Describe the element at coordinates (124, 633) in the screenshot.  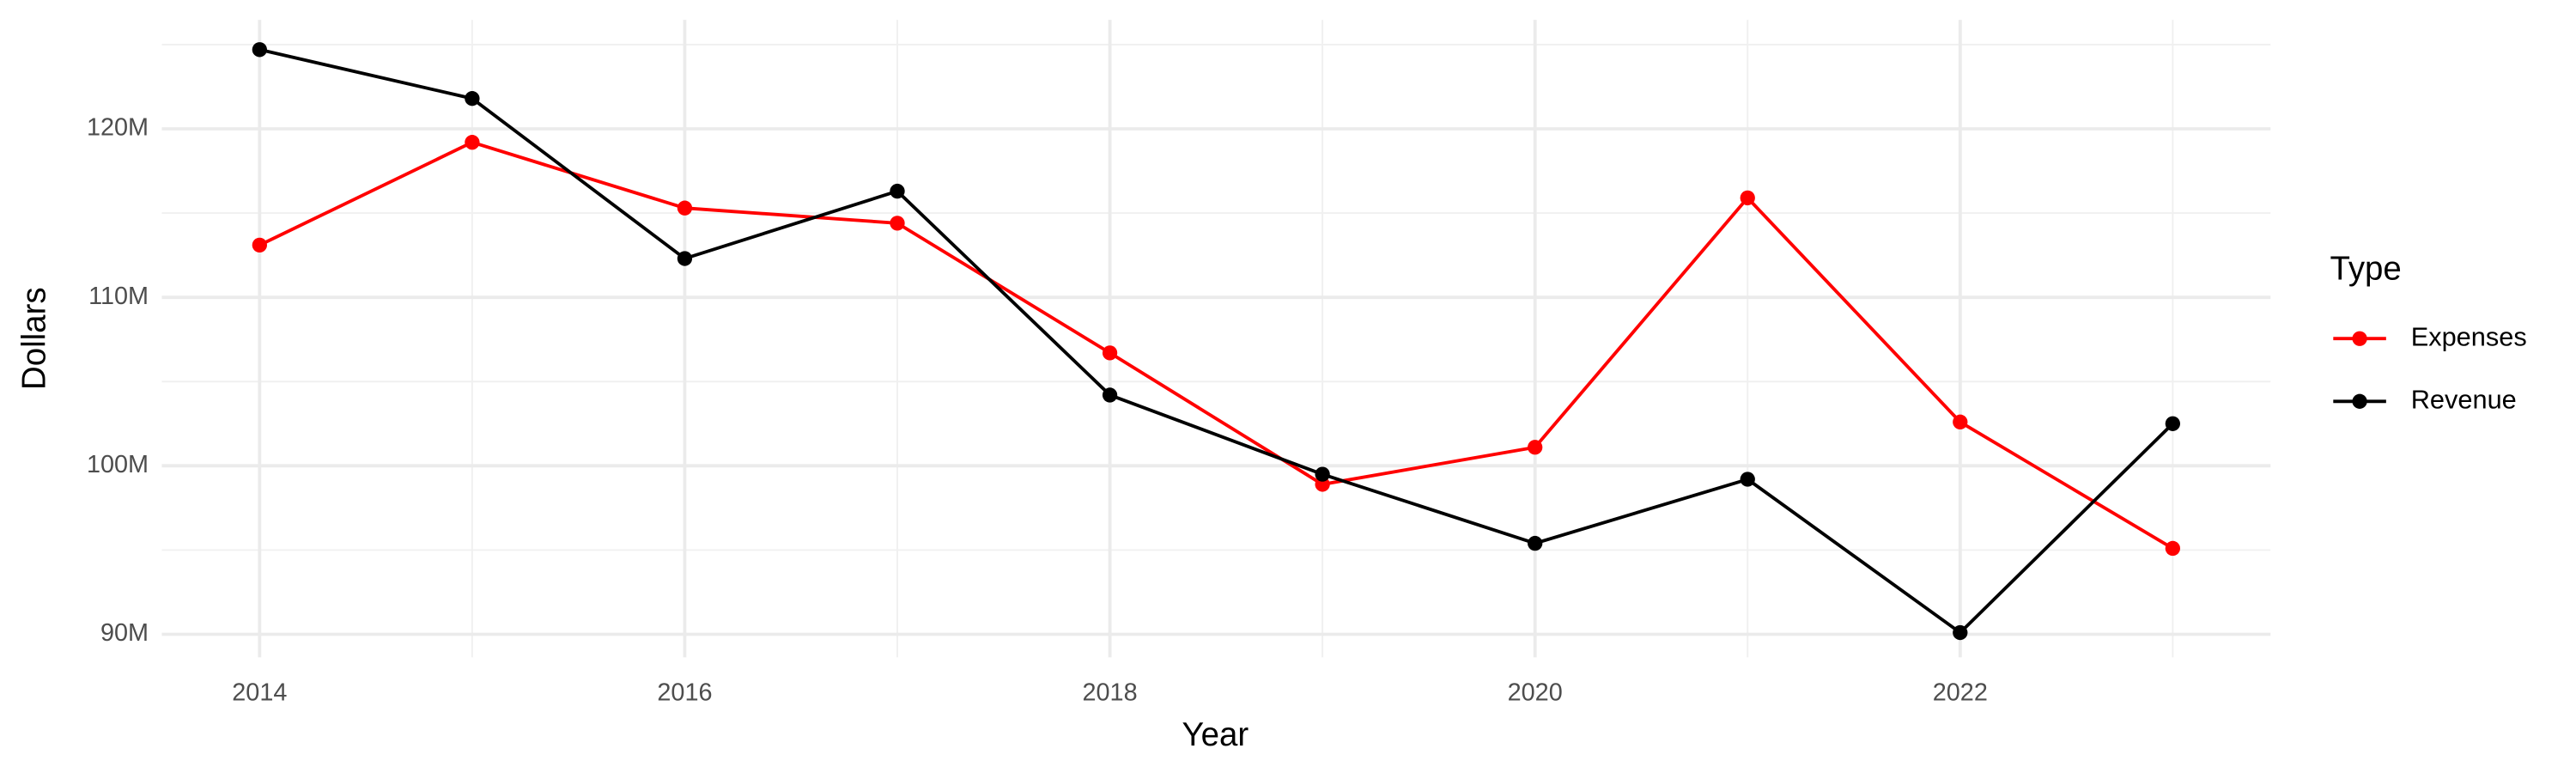
I see `y-tick-label: 90M` at that location.